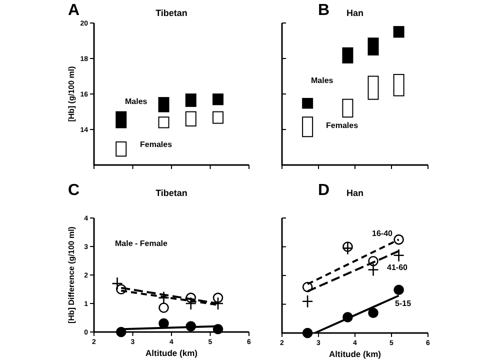 The width and height of the screenshot is (500, 362). I want to click on text: C, so click(74, 190).